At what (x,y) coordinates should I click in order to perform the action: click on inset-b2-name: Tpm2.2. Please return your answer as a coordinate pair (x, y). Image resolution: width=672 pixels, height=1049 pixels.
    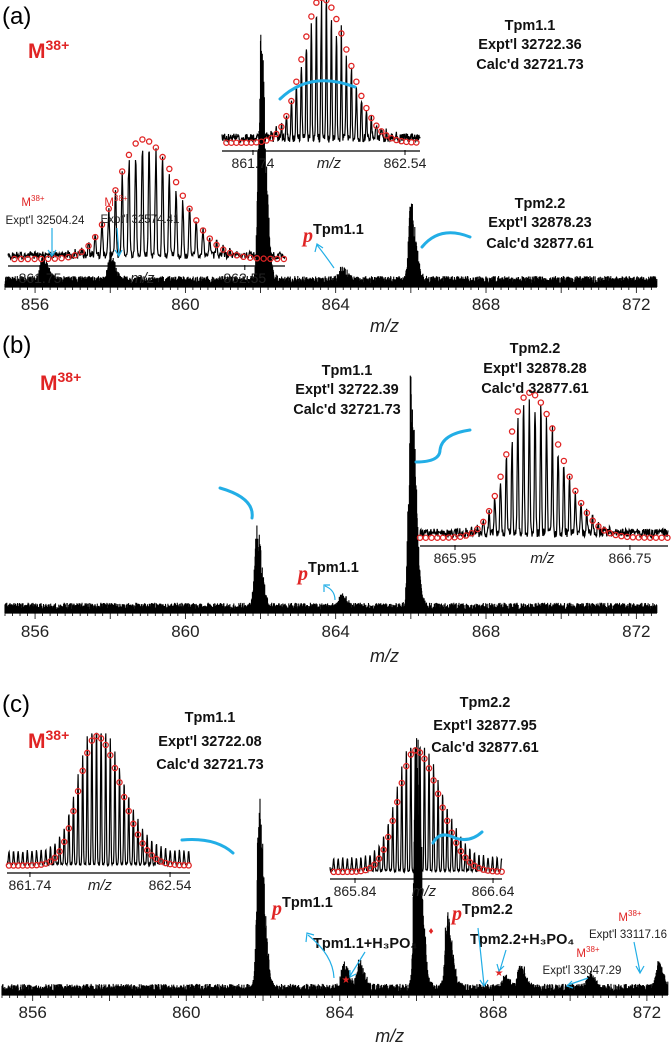
    Looking at the image, I should click on (535, 349).